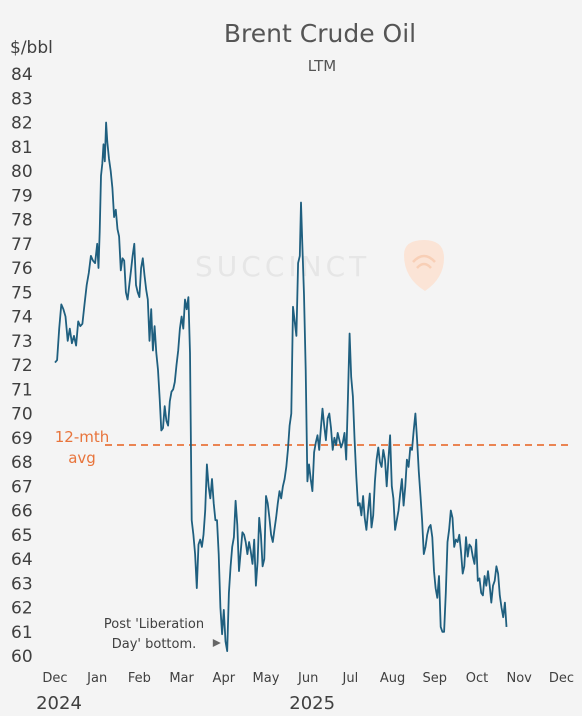 Image resolution: width=582 pixels, height=716 pixels. Describe the element at coordinates (22, 487) in the screenshot. I see `y-tick-label: 67` at that location.